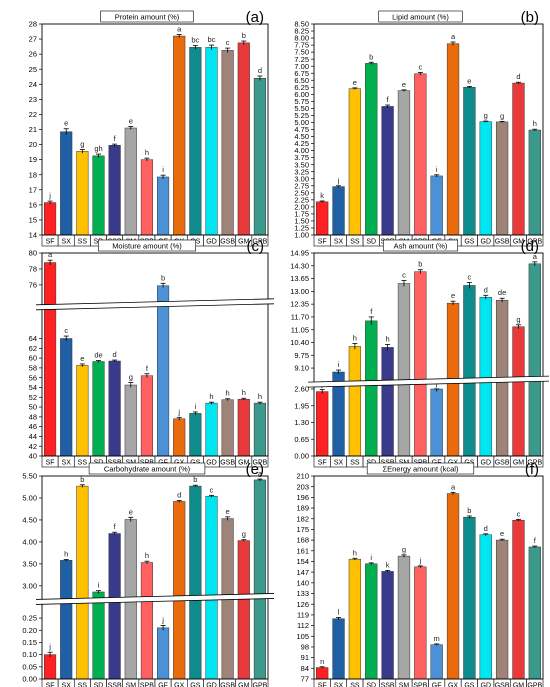  Describe the element at coordinates (388, 564) in the screenshot. I see `significance-letter: k` at that location.